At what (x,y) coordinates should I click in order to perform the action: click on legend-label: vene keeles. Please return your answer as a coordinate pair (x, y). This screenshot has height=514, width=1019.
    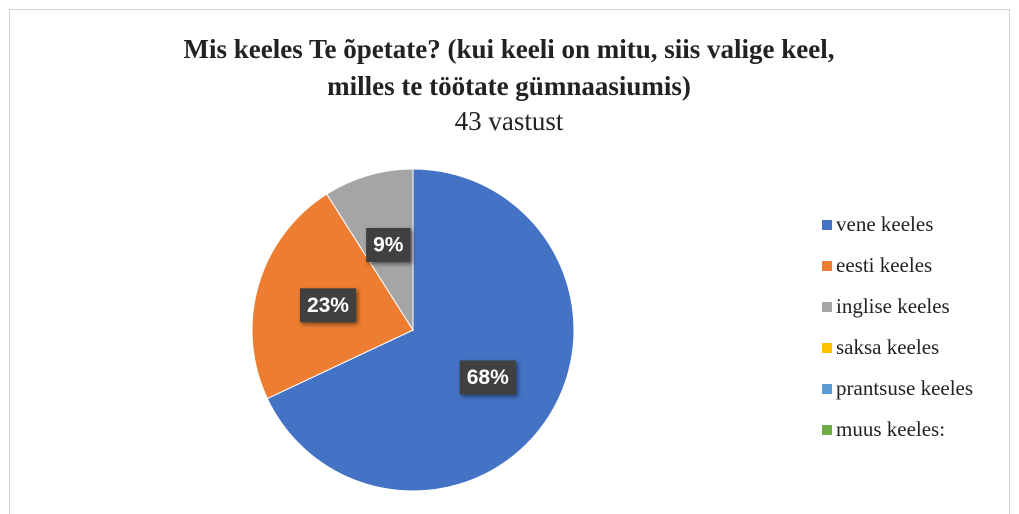
    Looking at the image, I should click on (884, 224).